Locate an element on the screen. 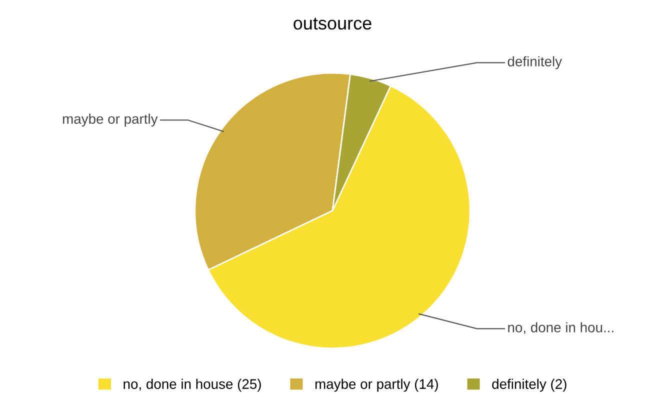 This screenshot has width=665, height=413. text: maybe or partly is located at coordinates (110, 120).